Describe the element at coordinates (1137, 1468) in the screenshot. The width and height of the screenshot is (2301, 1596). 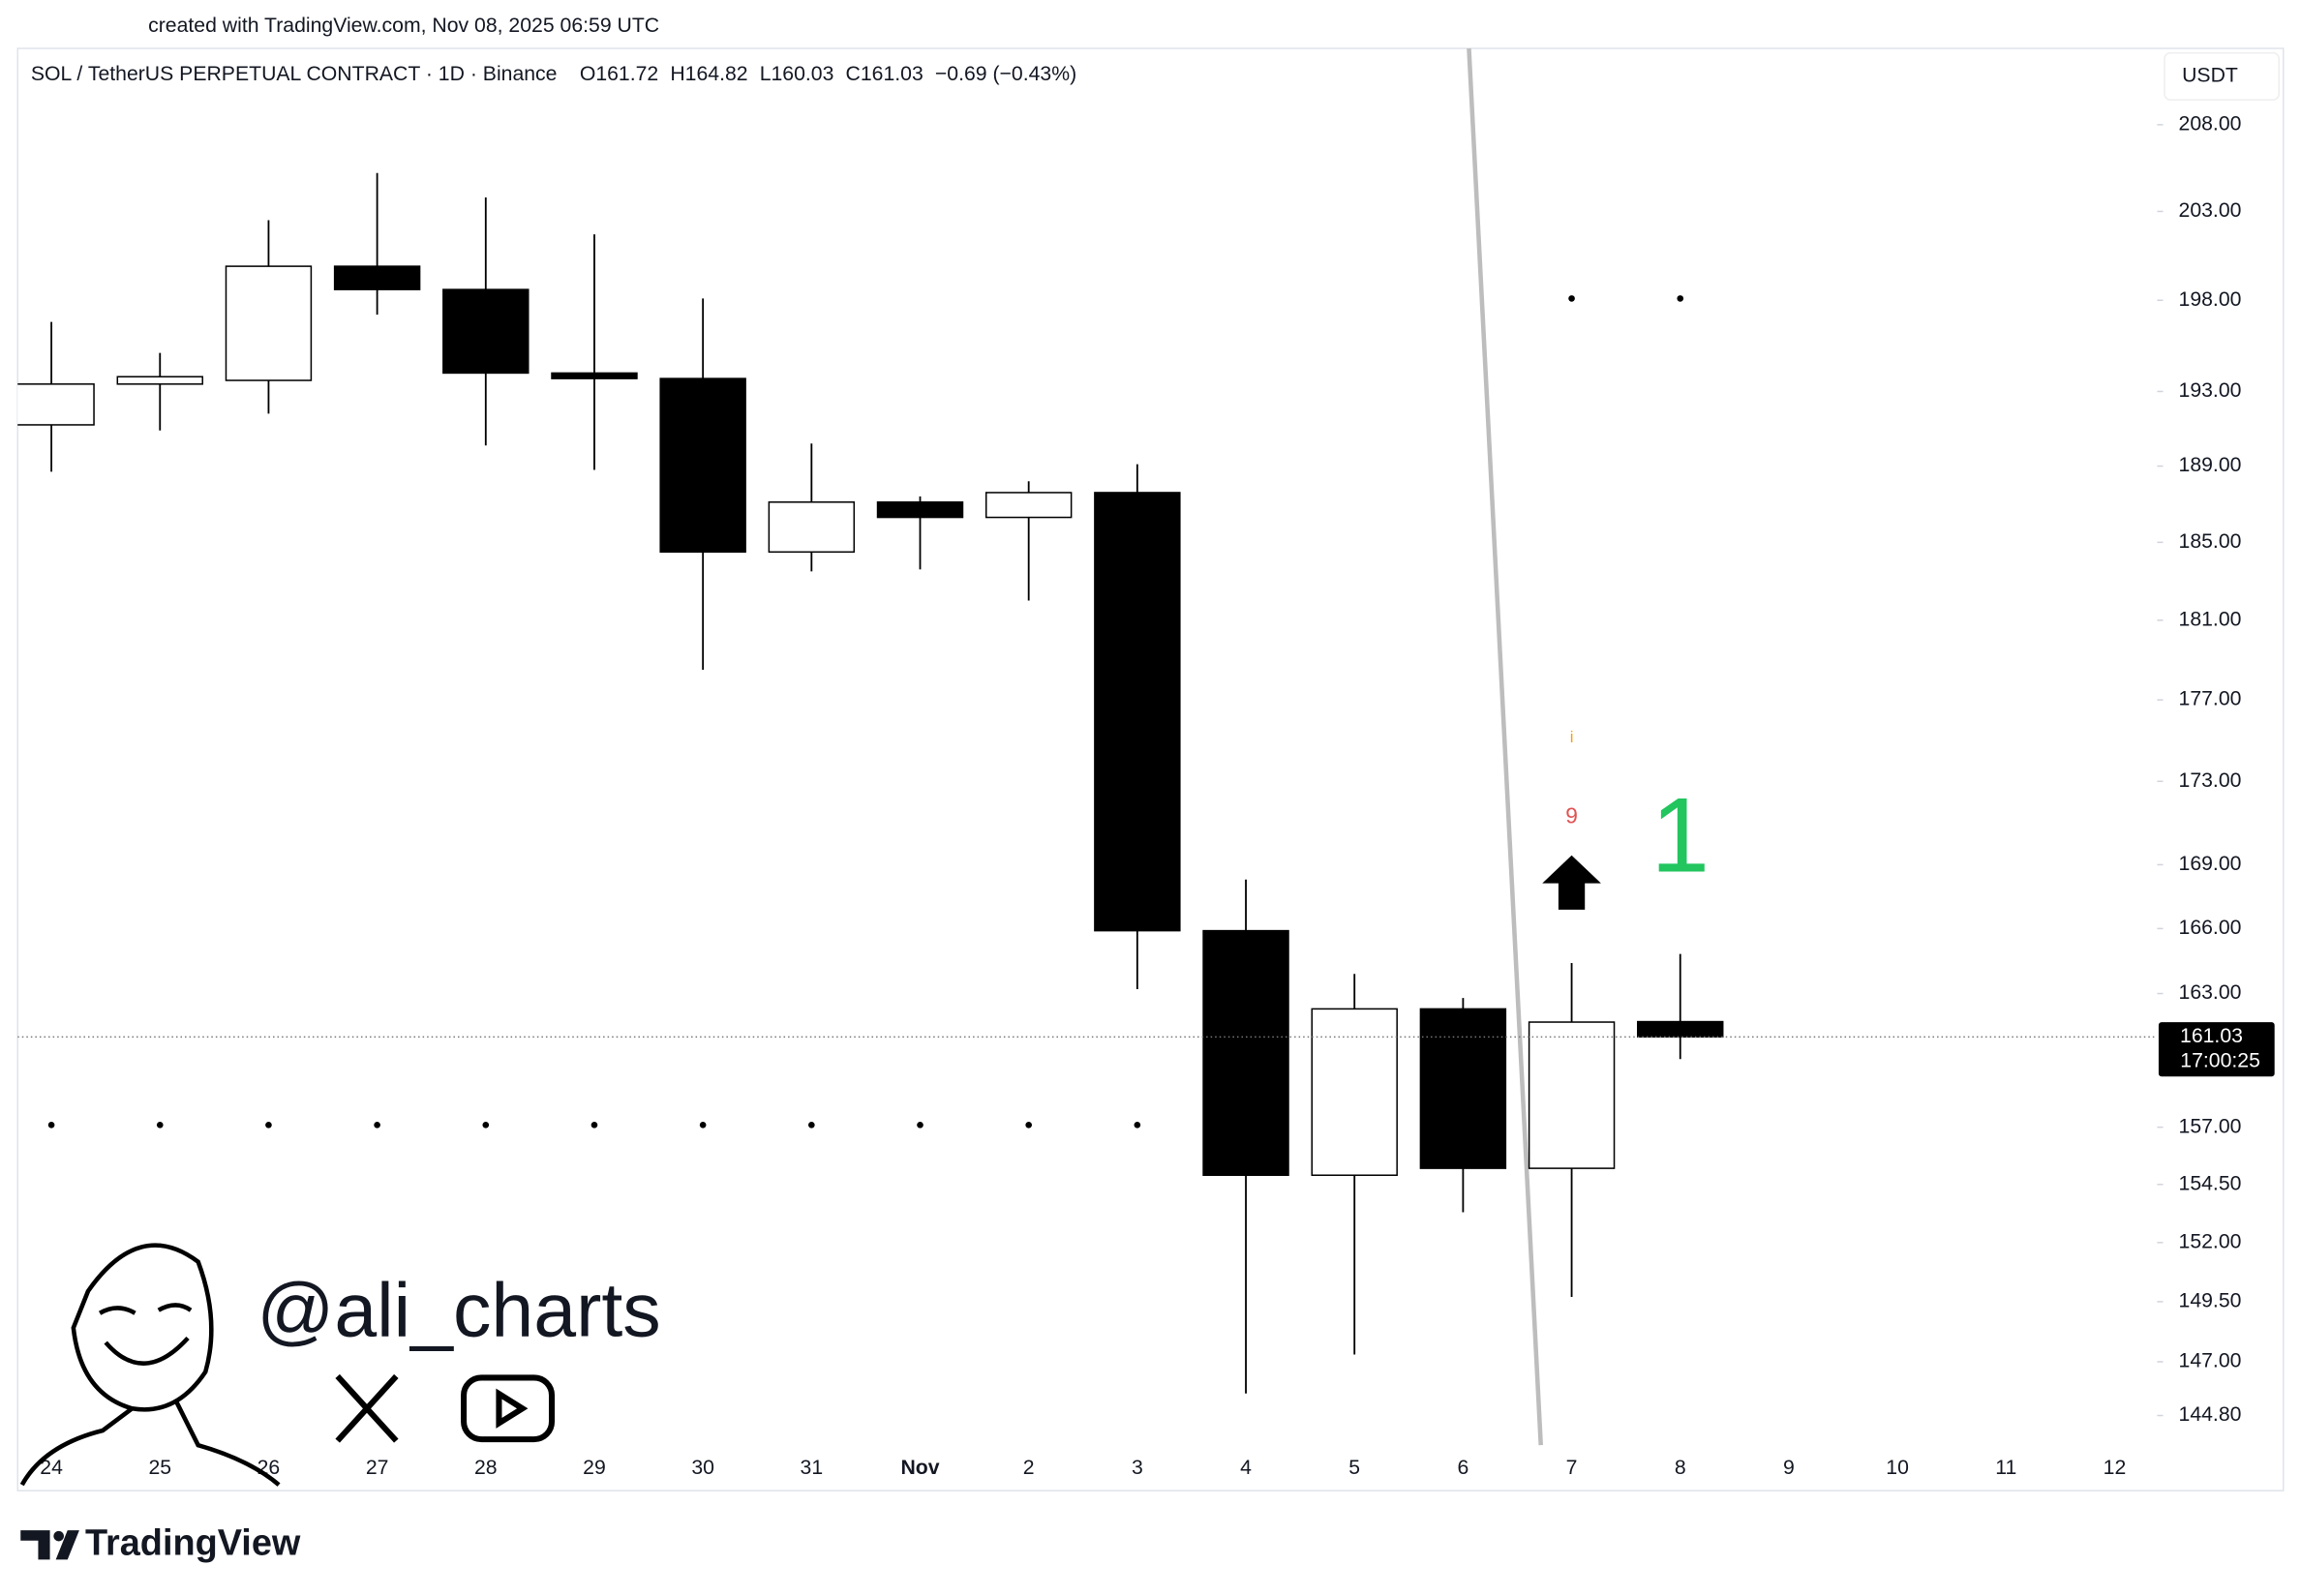
I see `x-tick-label: 3` at that location.